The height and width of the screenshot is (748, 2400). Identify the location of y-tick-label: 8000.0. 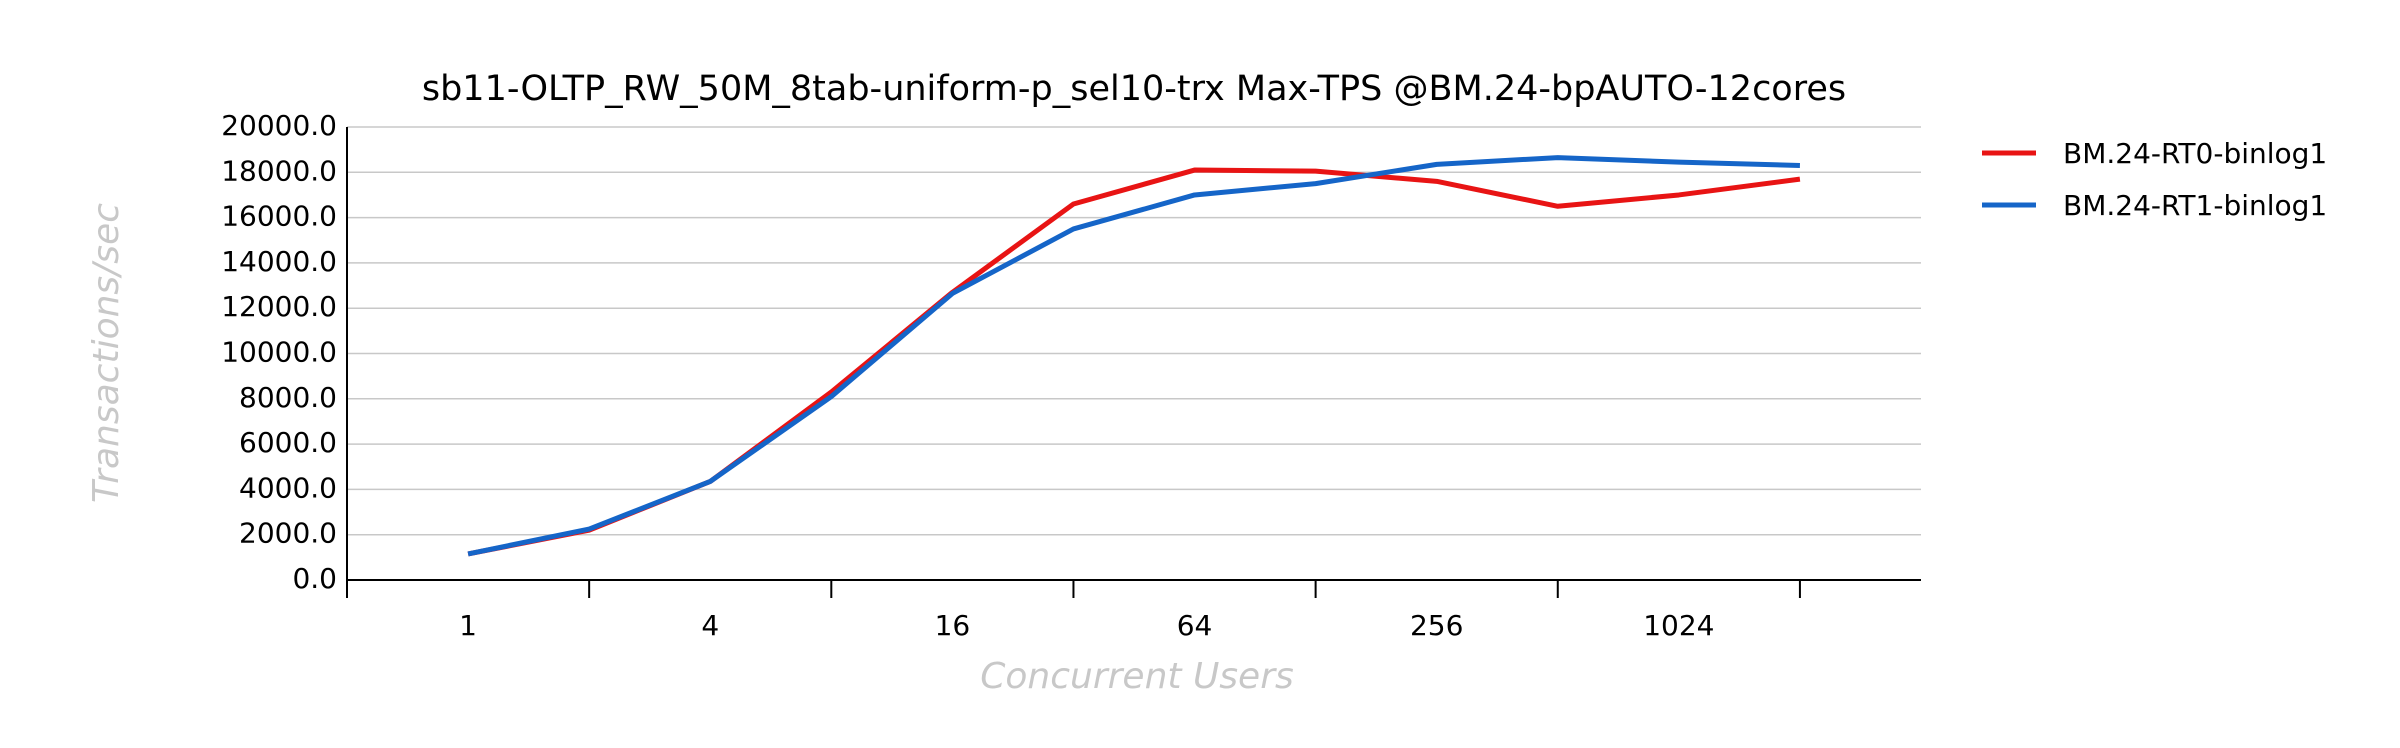
(288, 397).